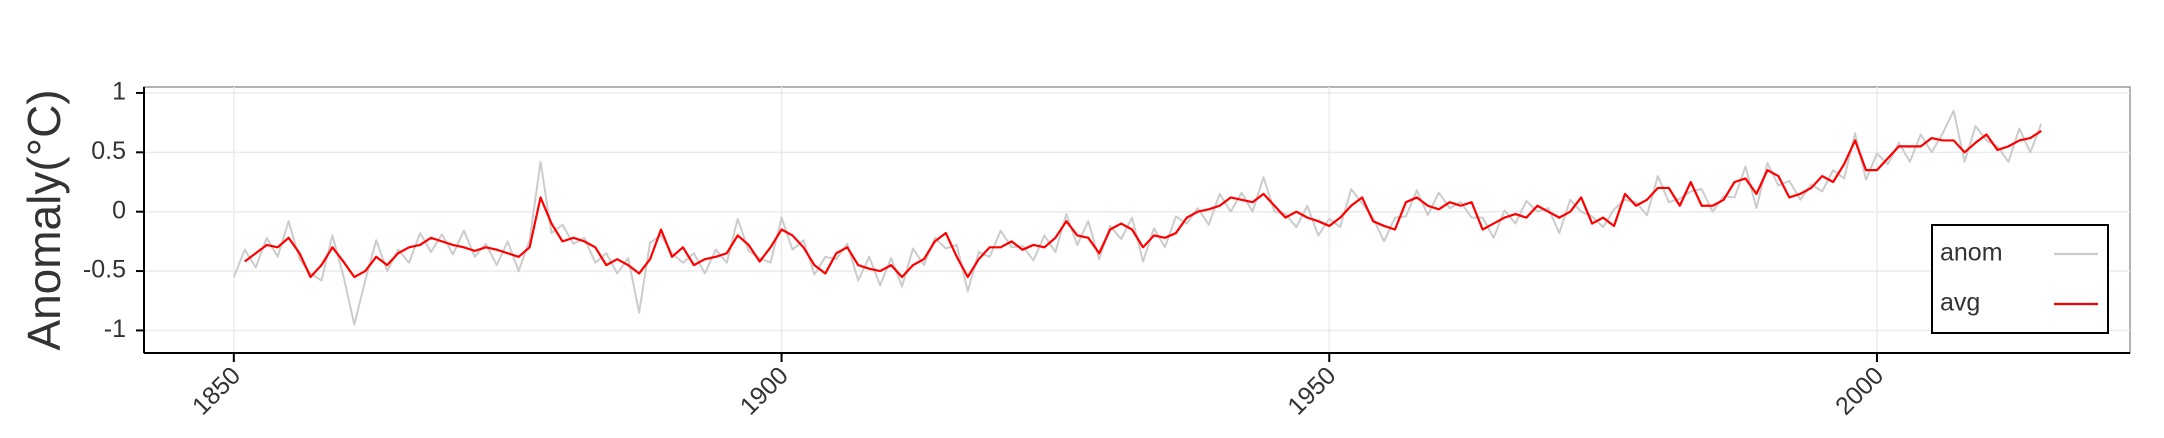 The width and height of the screenshot is (2164, 438). What do you see at coordinates (1311, 390) in the screenshot?
I see `x-tick-label: 1950` at bounding box center [1311, 390].